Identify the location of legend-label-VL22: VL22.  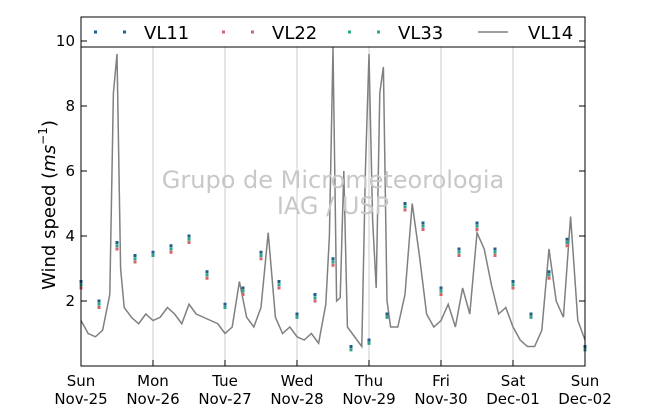
(294, 33).